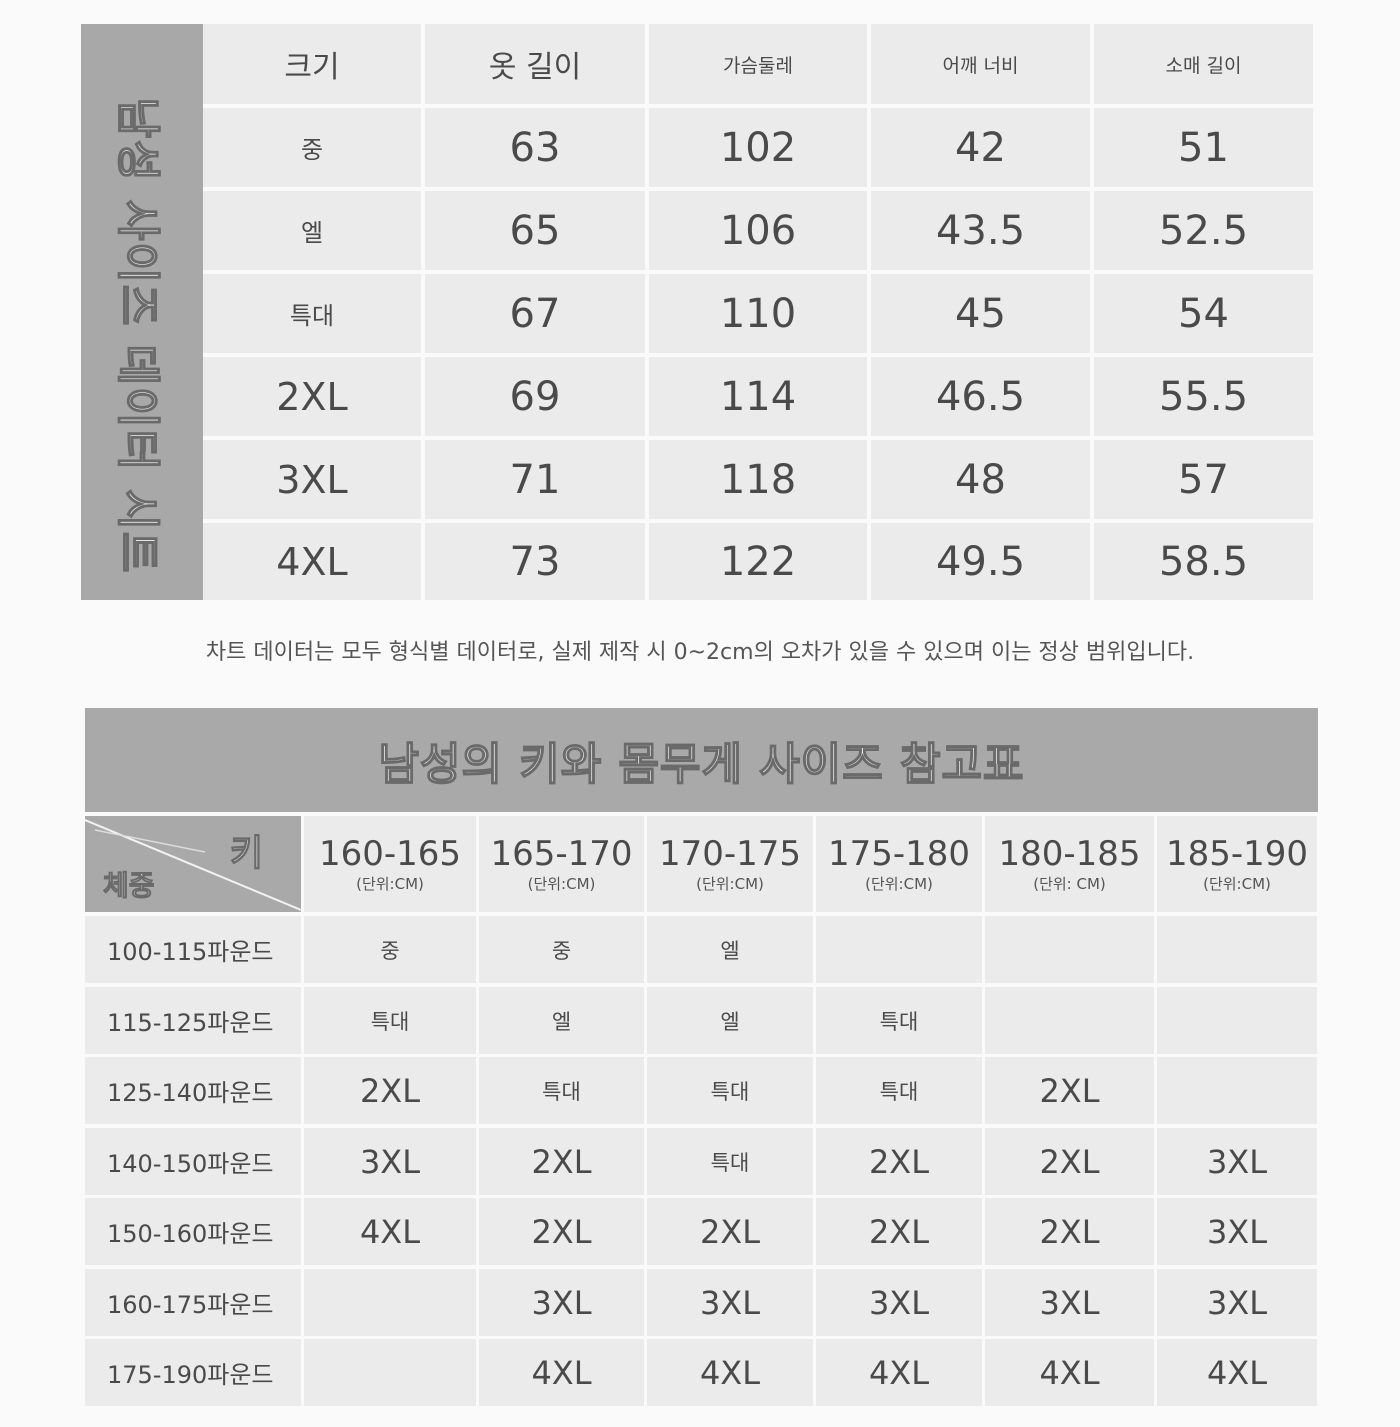 This screenshot has height=1427, width=1400. Describe the element at coordinates (535, 479) in the screenshot. I see `length-value-cell: 71` at that location.